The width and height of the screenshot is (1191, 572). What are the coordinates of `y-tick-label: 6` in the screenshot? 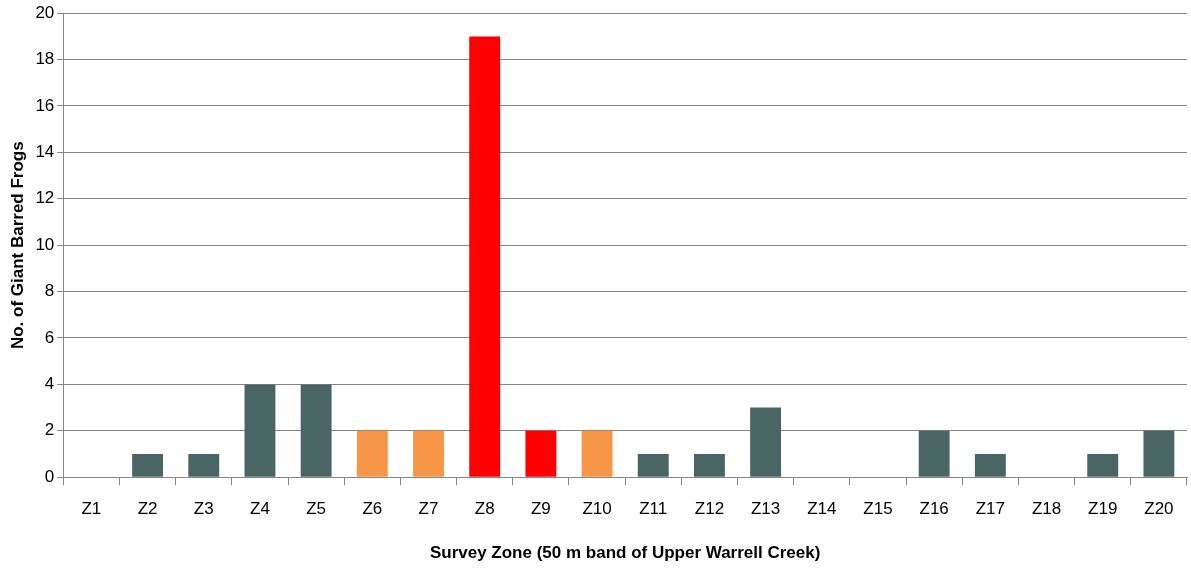 It's located at (49, 337).